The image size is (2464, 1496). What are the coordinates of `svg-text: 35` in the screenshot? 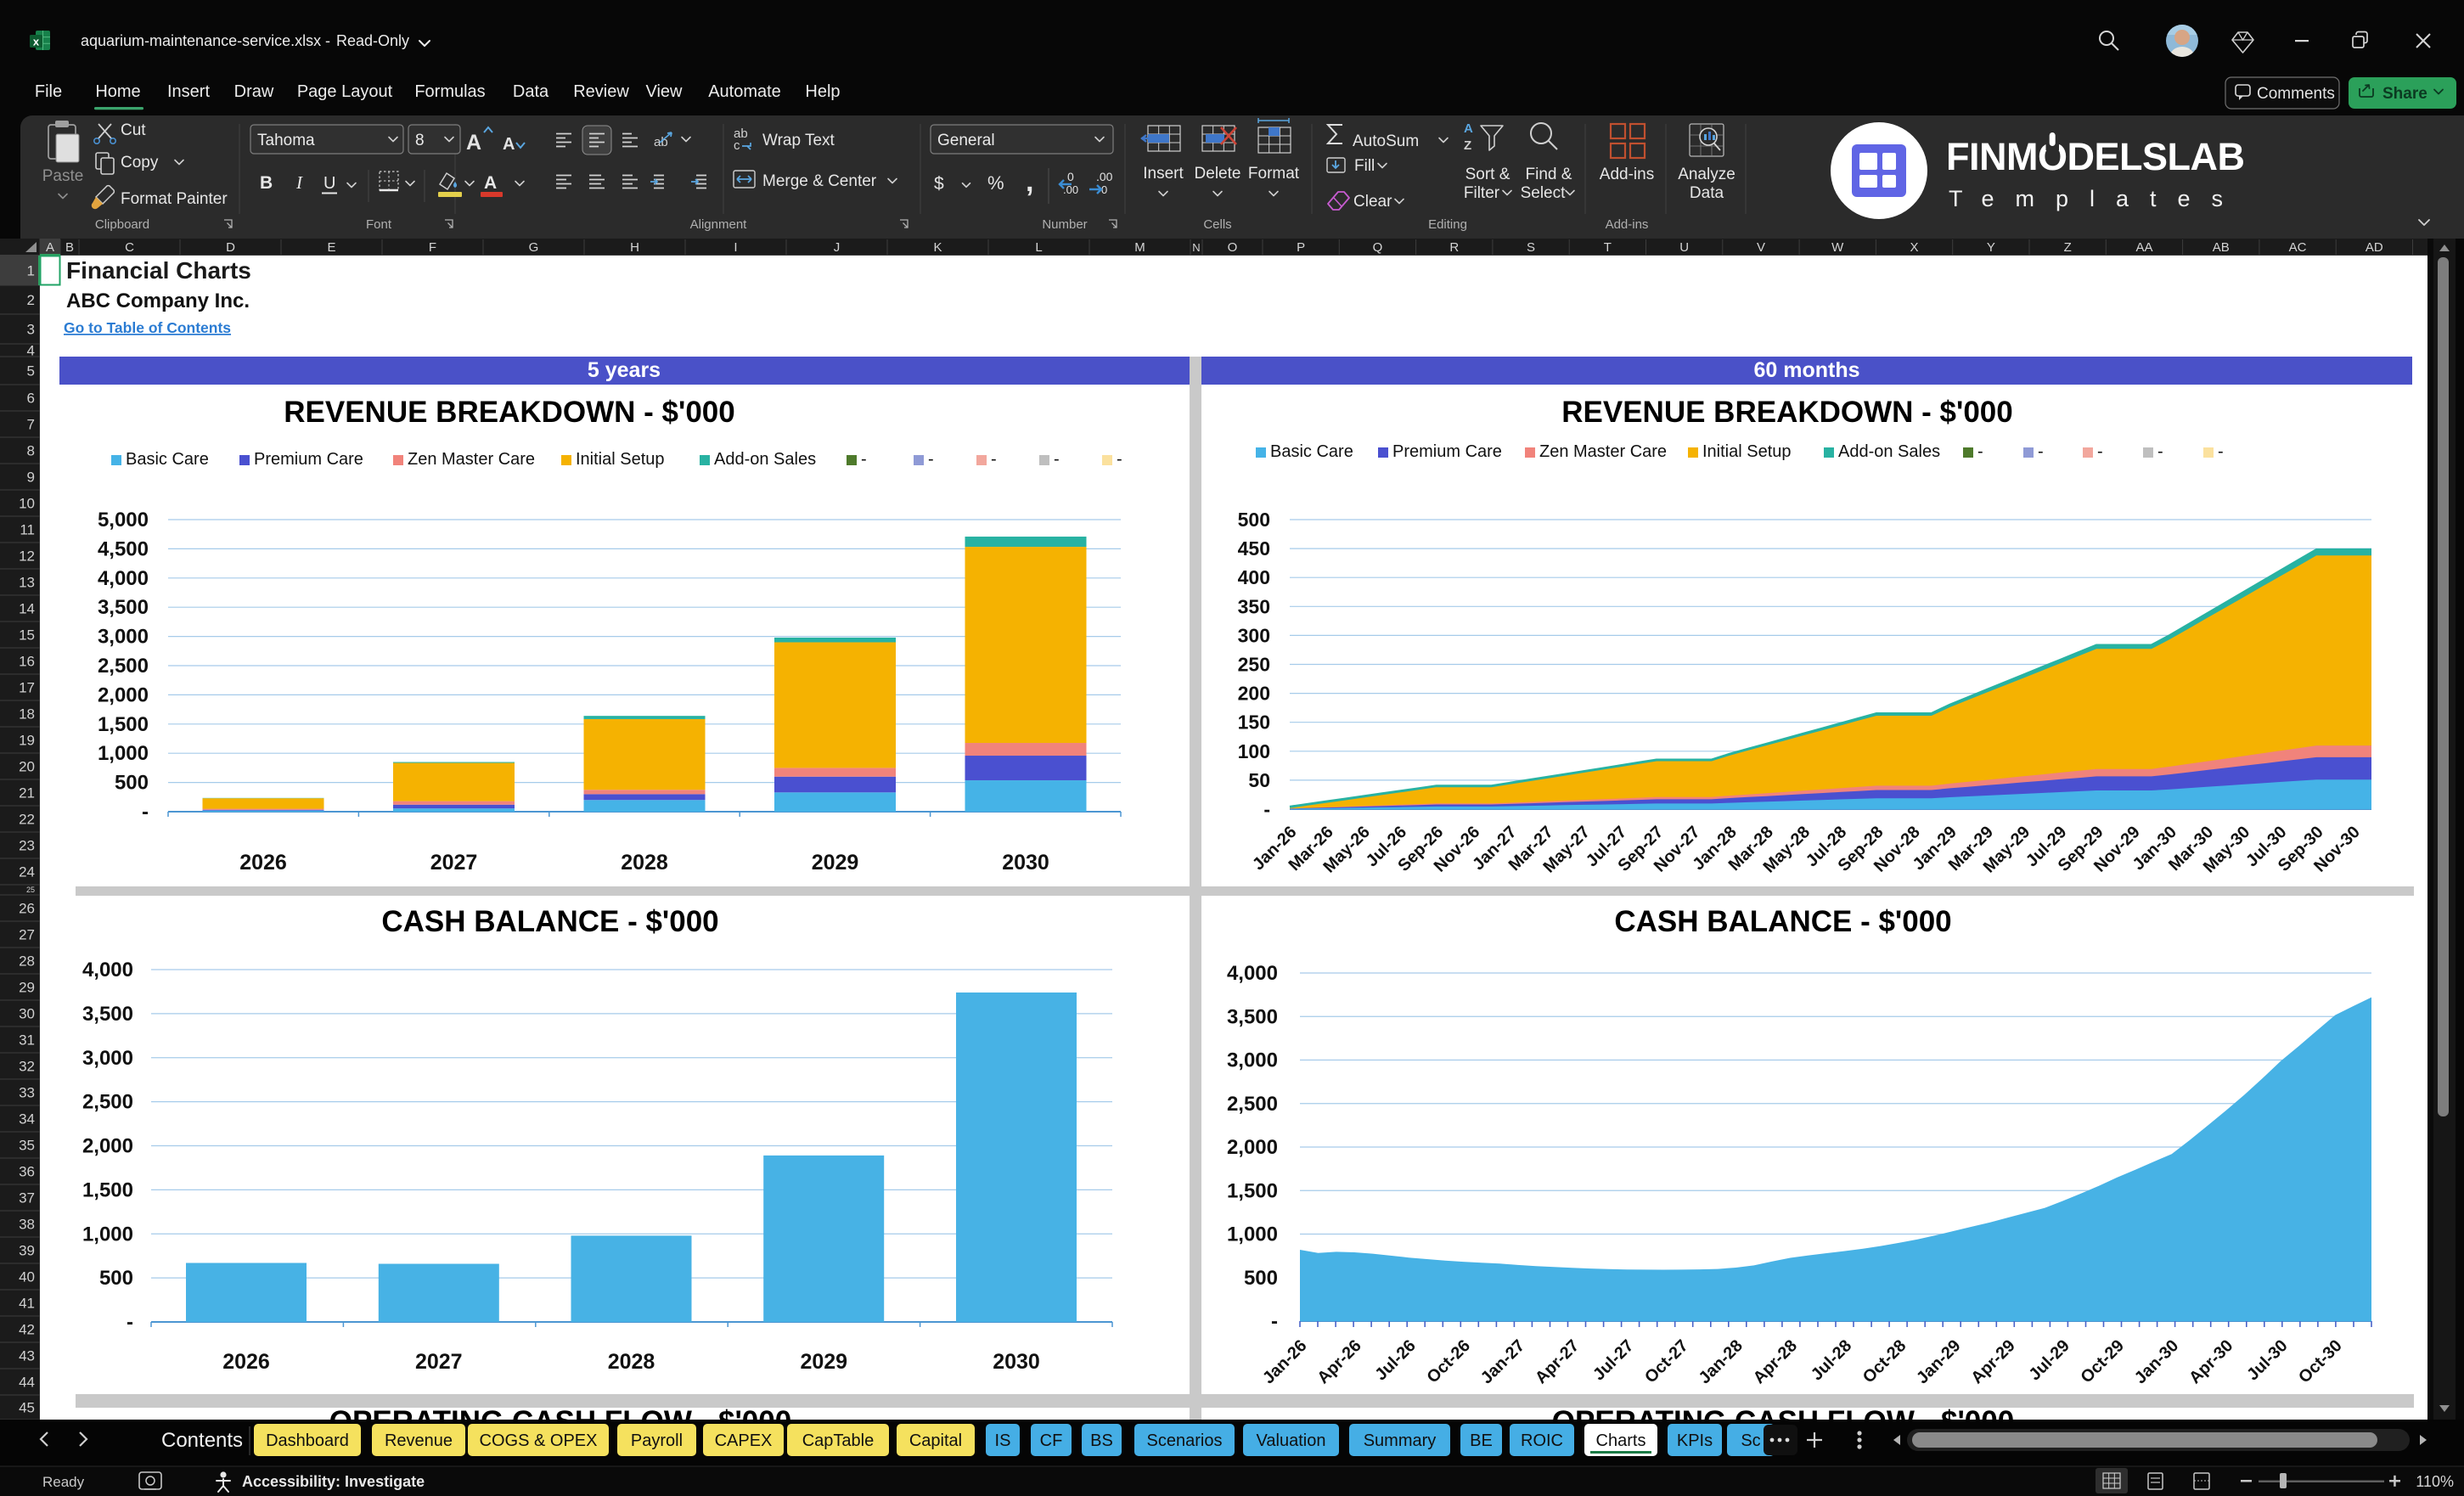 It's located at (27, 1146).